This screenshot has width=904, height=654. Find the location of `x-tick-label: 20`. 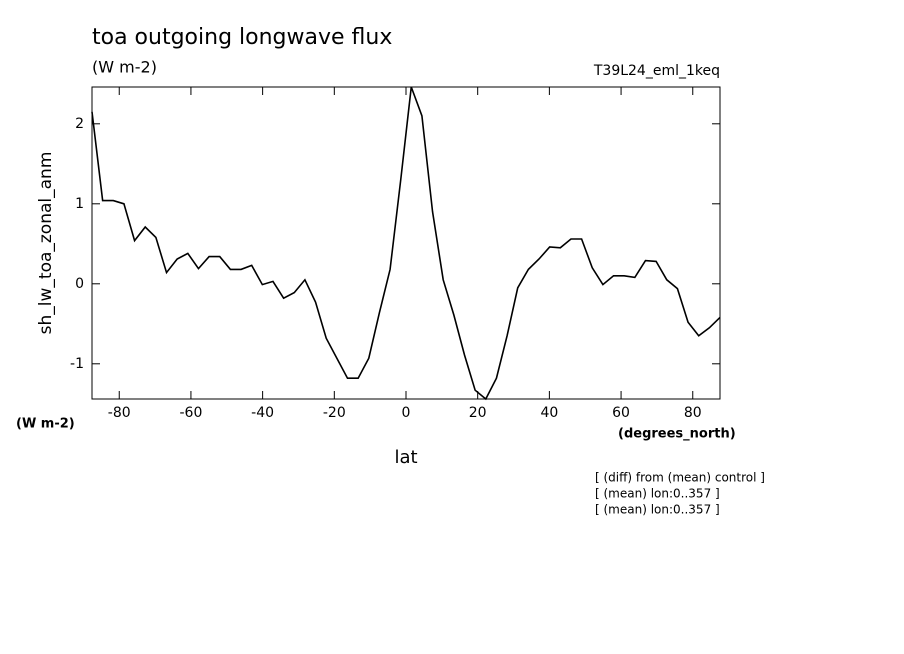

x-tick-label: 20 is located at coordinates (478, 413).